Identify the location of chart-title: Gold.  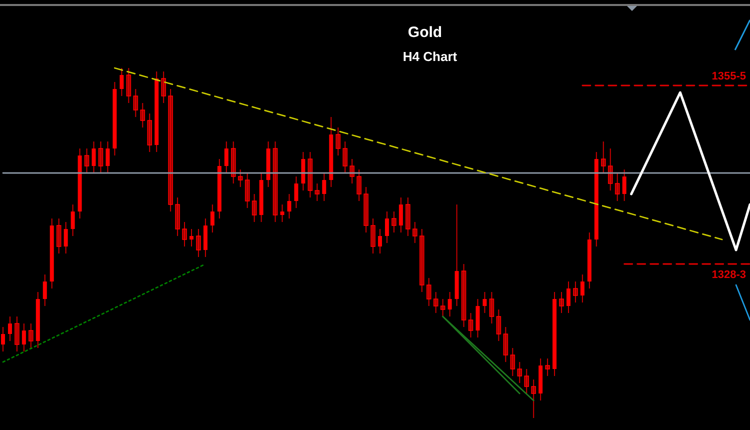
(425, 32).